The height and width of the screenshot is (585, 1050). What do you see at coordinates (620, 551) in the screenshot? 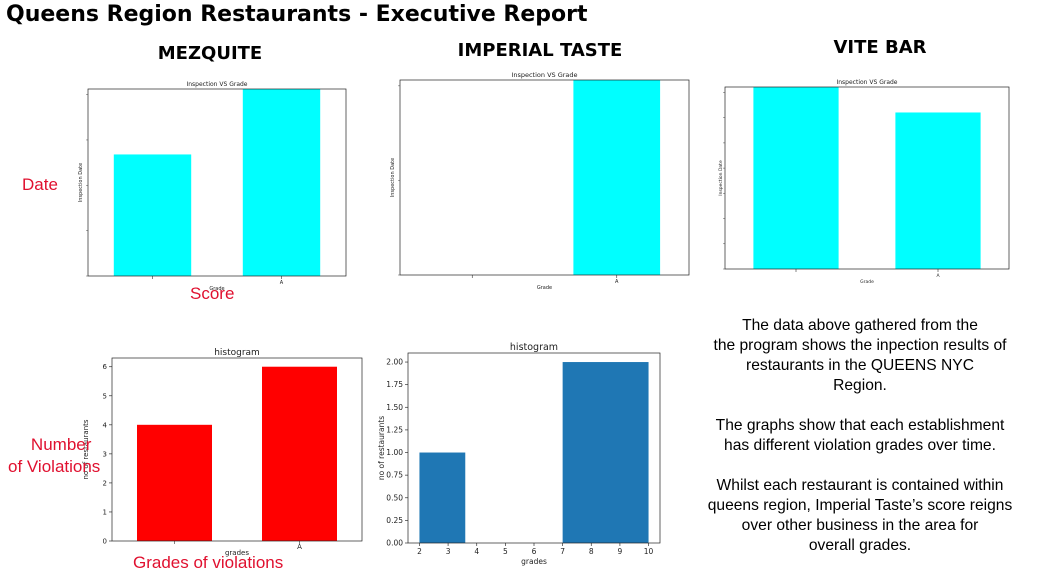
I see `x-tick-label: 9` at bounding box center [620, 551].